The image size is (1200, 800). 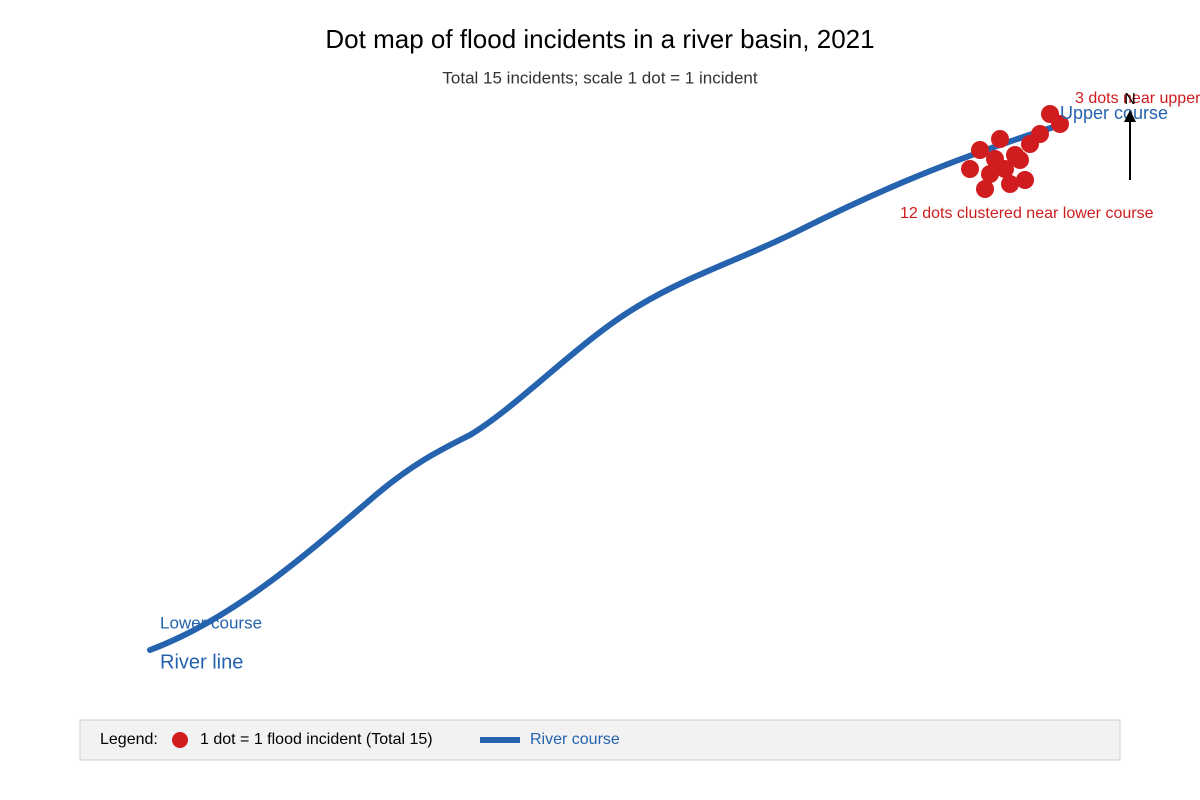 I want to click on north-arrow-head, so click(x=1130, y=116).